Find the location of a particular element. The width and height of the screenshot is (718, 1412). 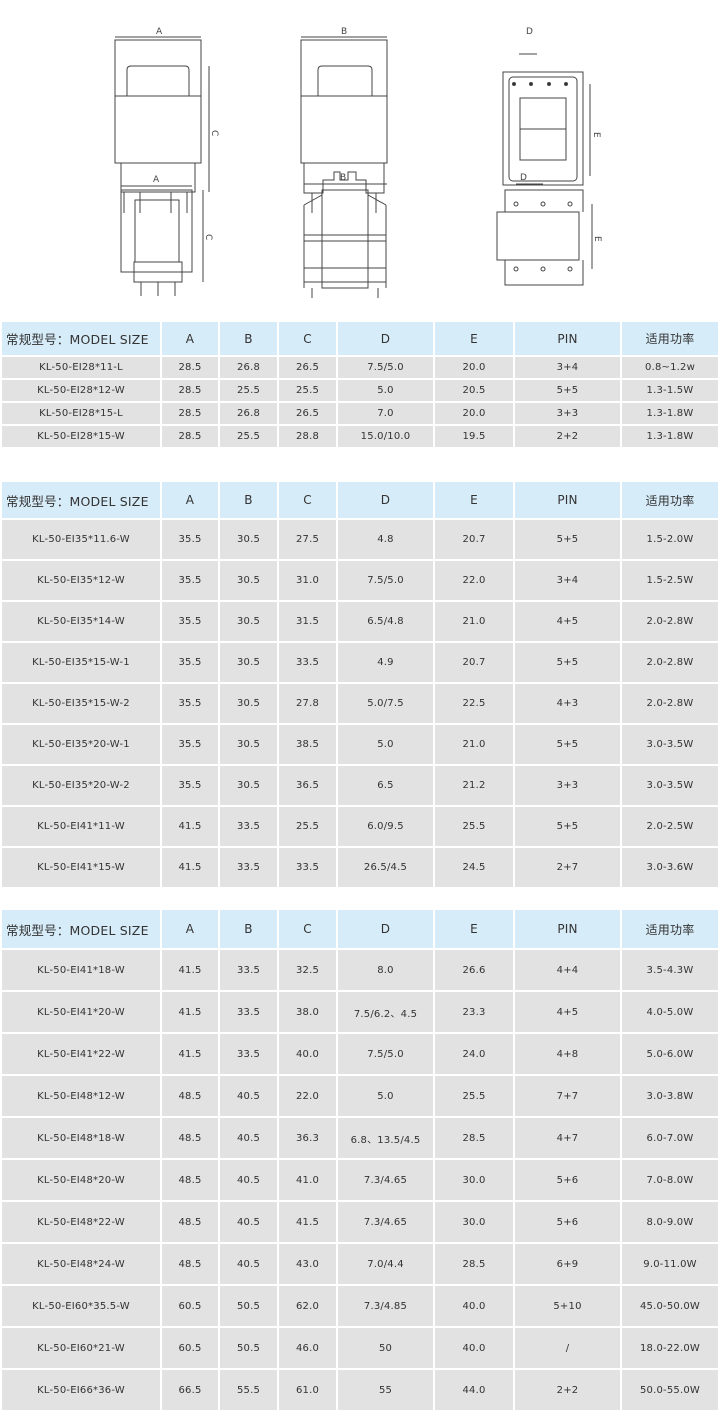

cell-d: 4.9 is located at coordinates (385, 662).